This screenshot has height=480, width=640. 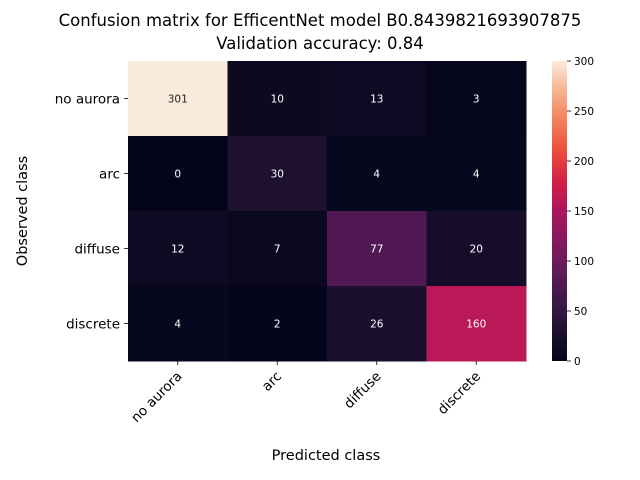 I want to click on y-tick-label: discrete, so click(x=93, y=325).